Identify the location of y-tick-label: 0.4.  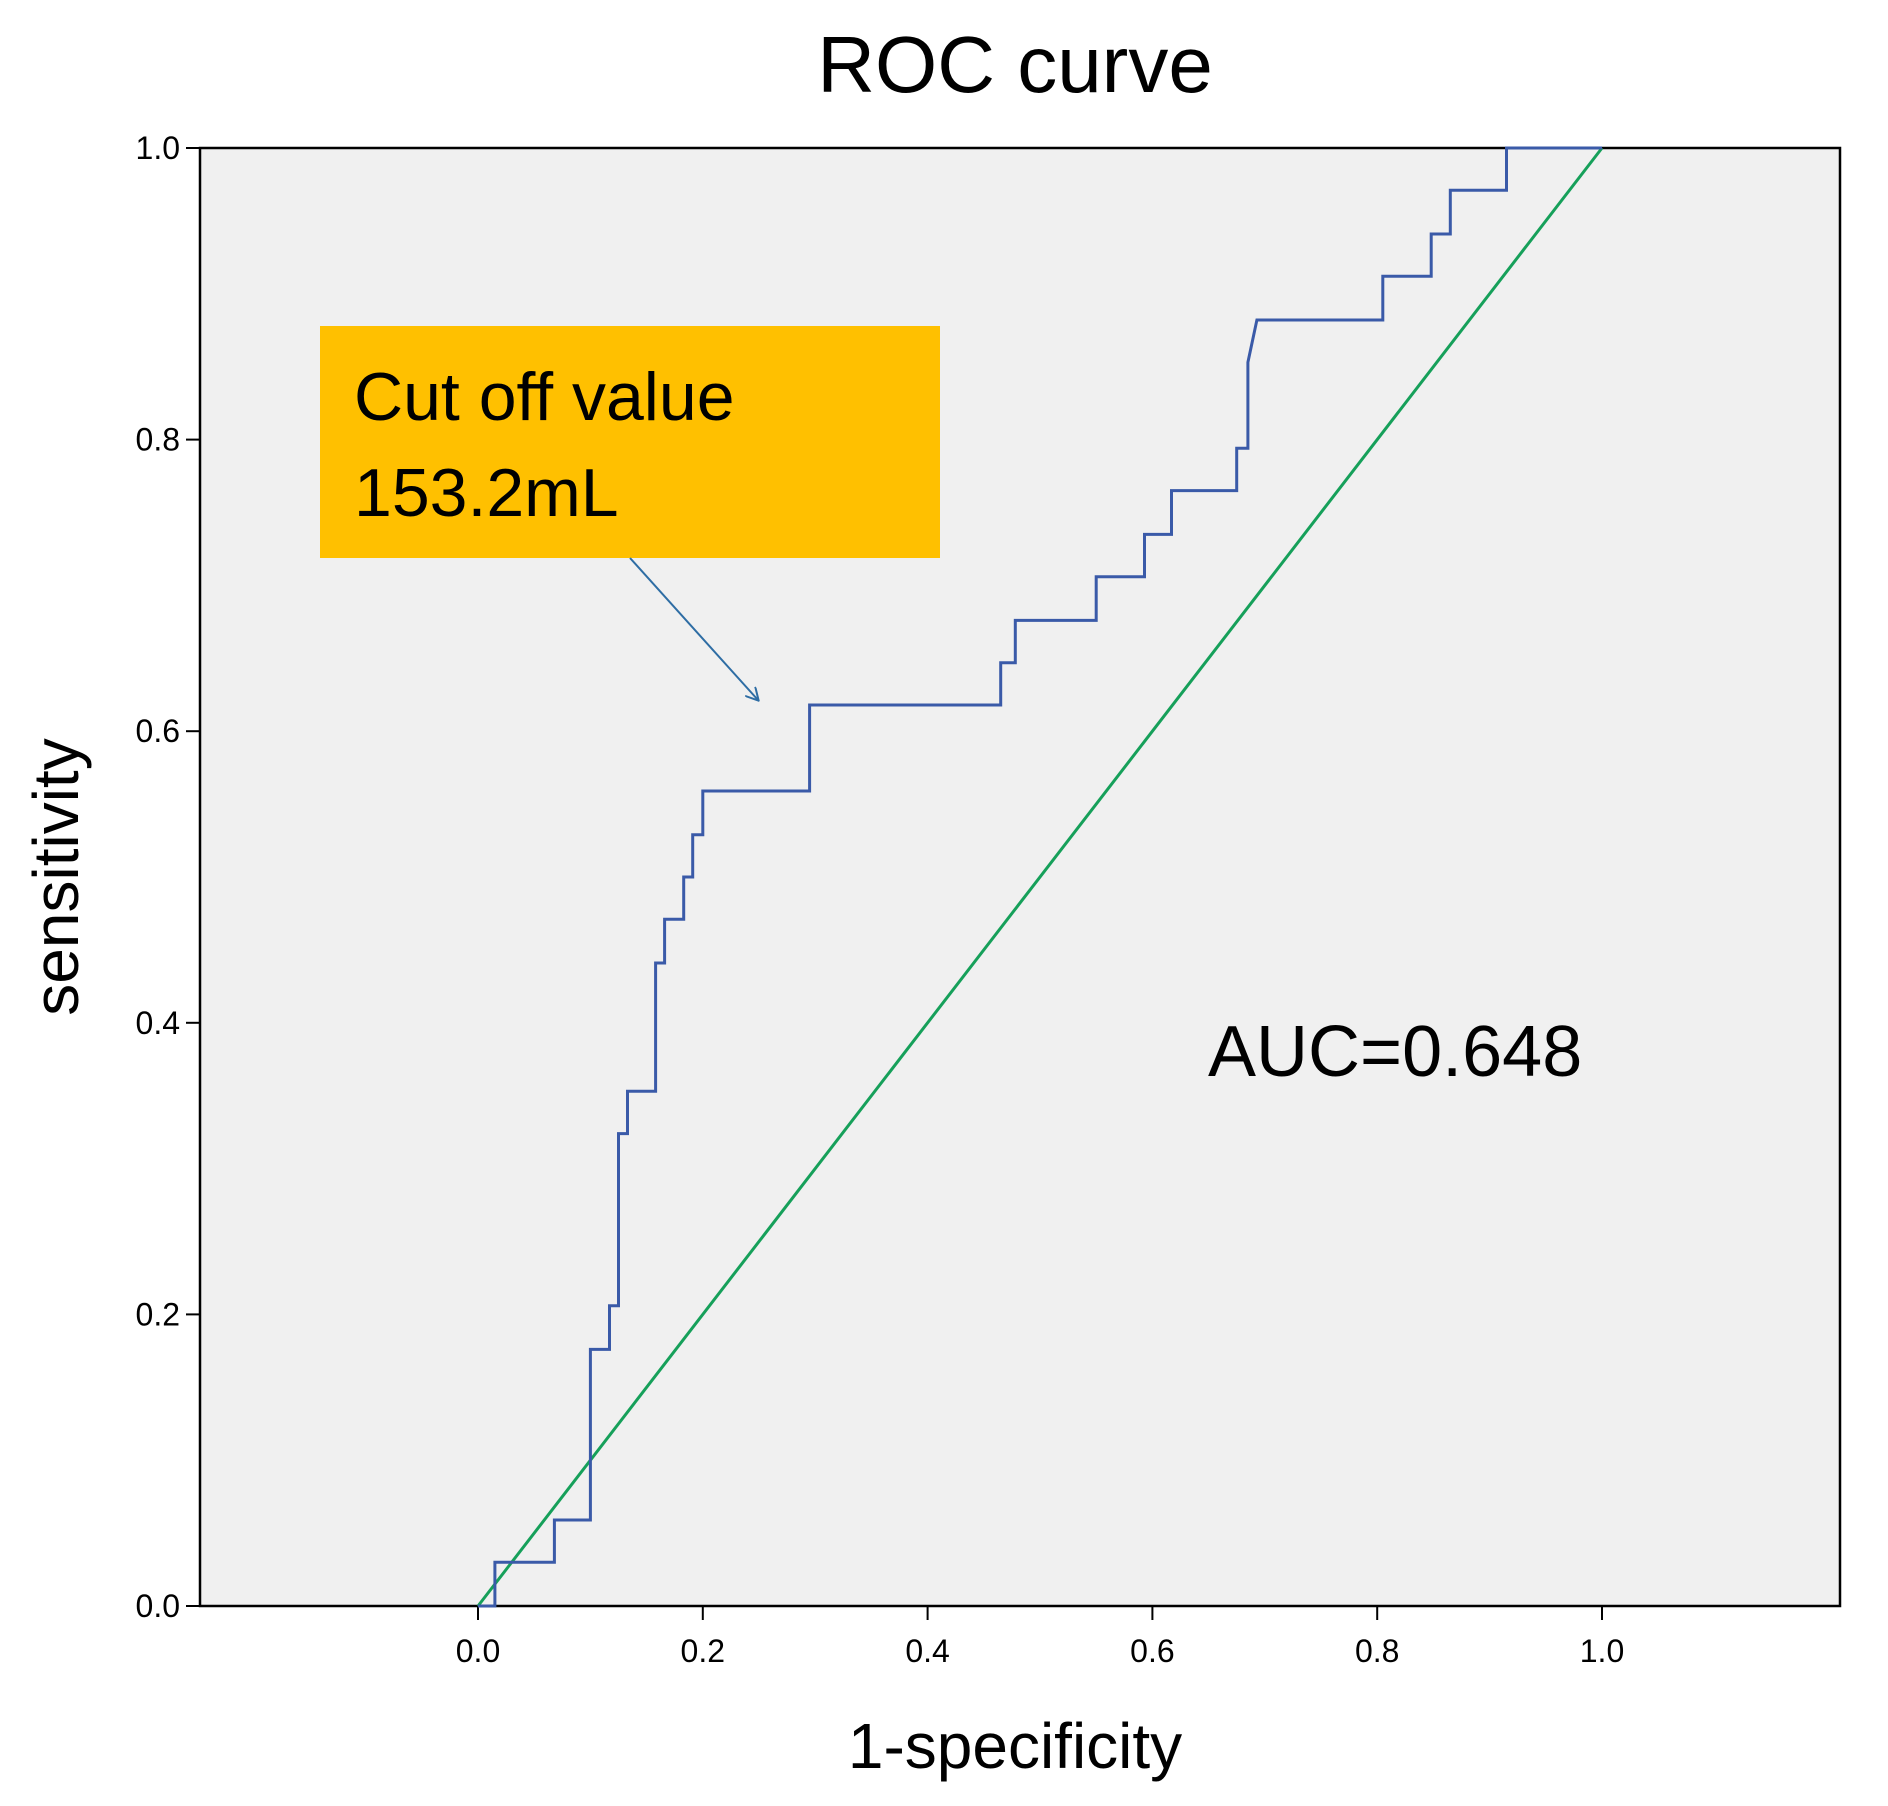
(158, 1023).